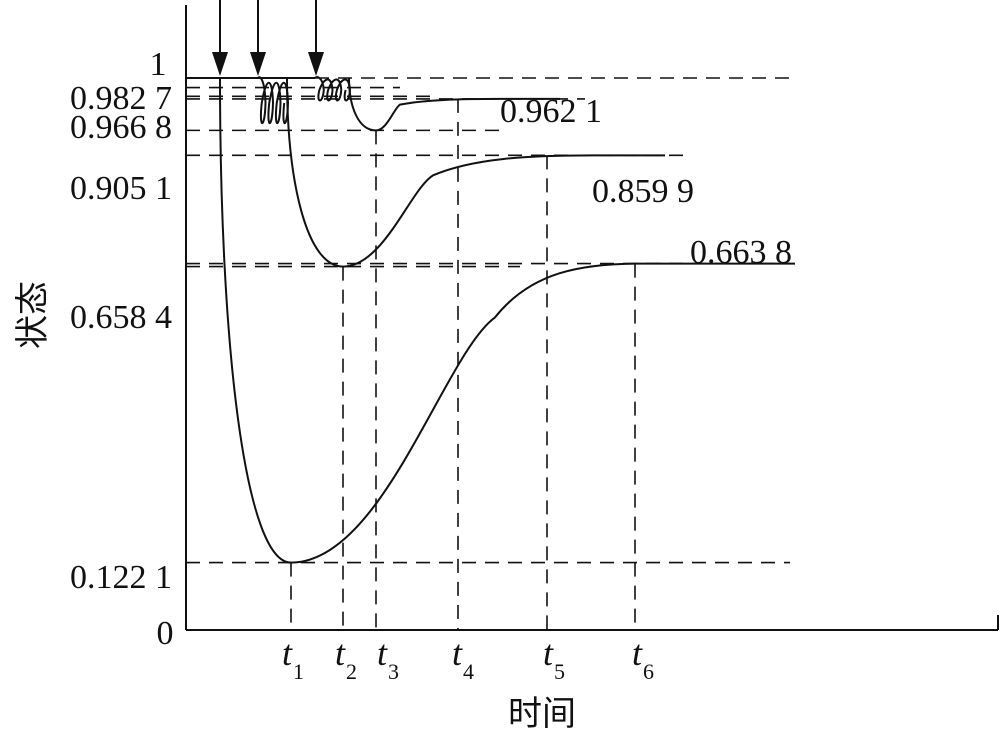  Describe the element at coordinates (346, 658) in the screenshot. I see `tmark-label-2: t2` at that location.